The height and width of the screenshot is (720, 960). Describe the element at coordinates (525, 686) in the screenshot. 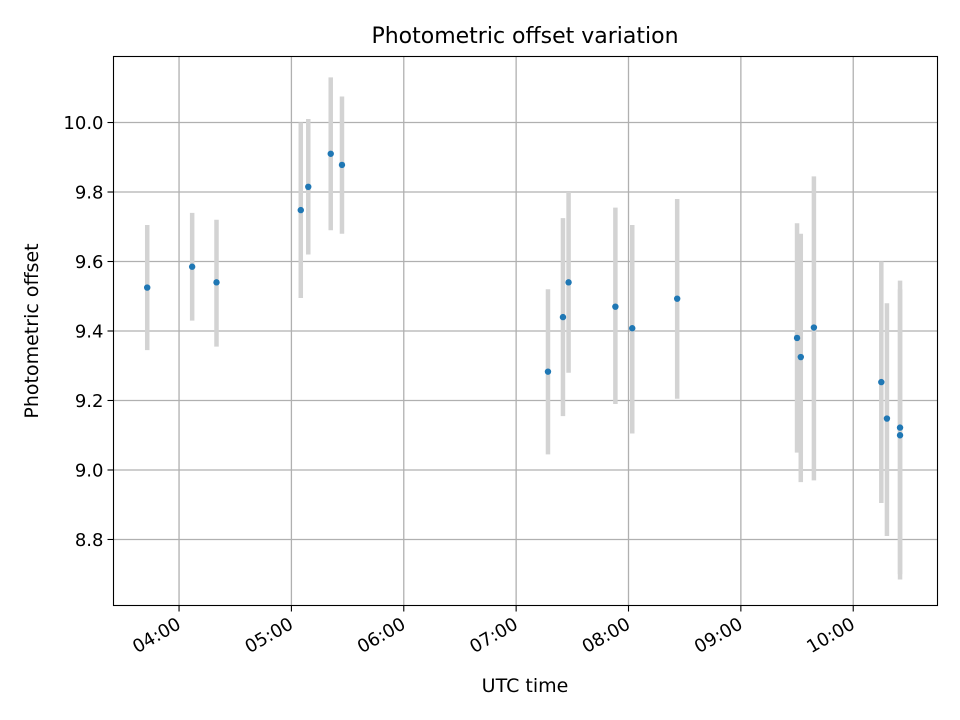

I see `x-axis-label: UTC time` at that location.